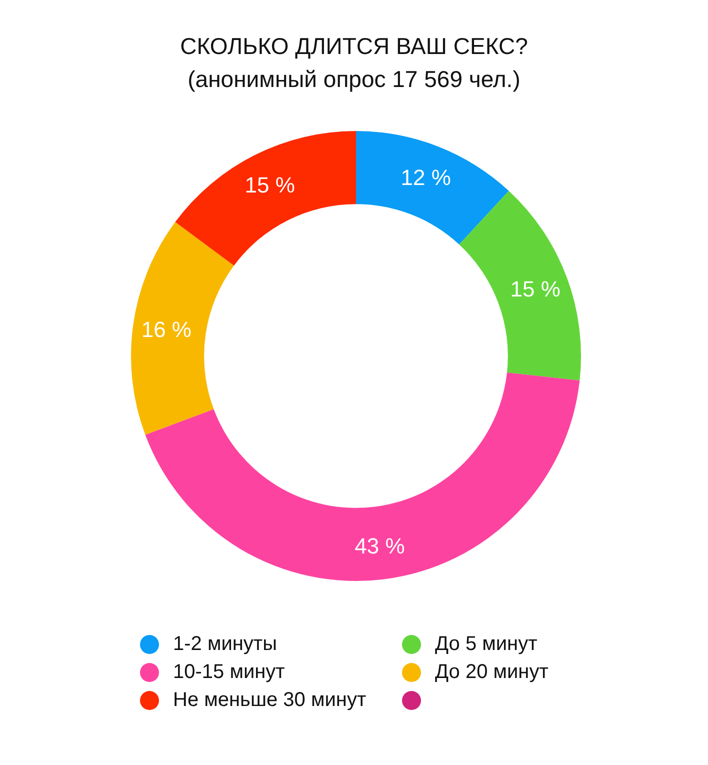  Describe the element at coordinates (166, 329) in the screenshot. I see `data-label: 16 %` at that location.